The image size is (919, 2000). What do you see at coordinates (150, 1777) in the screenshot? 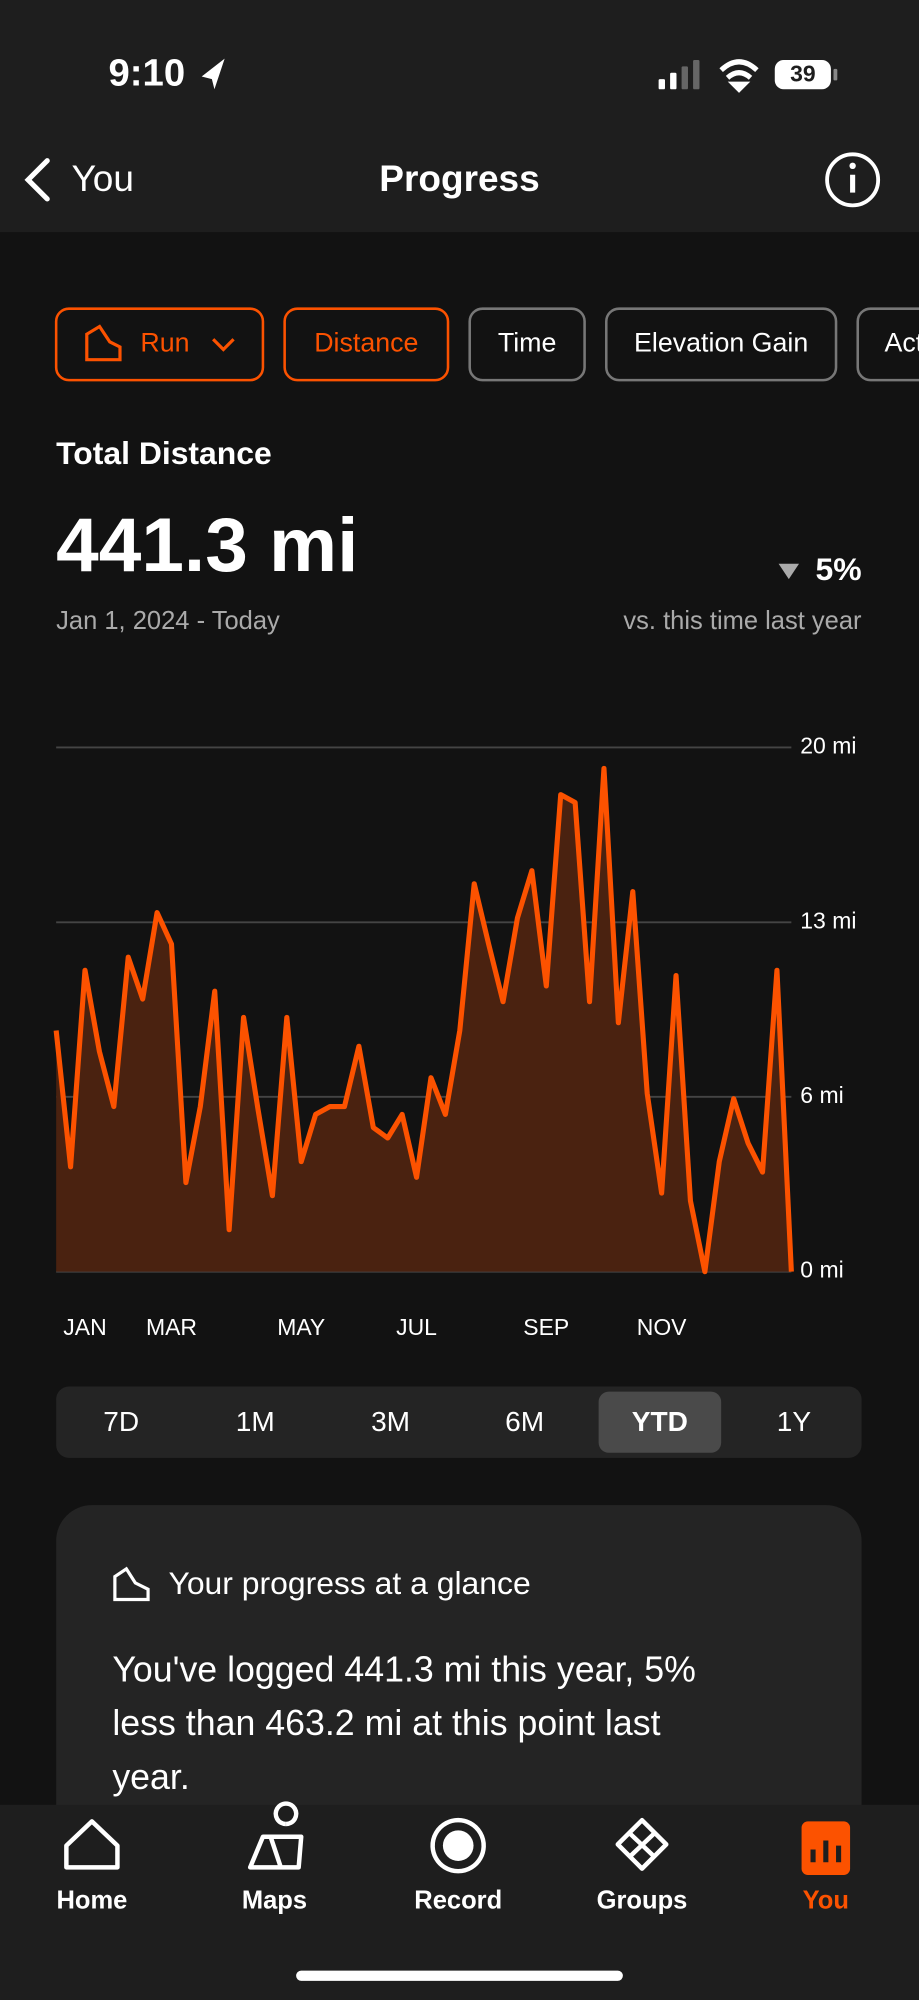
I see `insight-body: year.` at bounding box center [150, 1777].